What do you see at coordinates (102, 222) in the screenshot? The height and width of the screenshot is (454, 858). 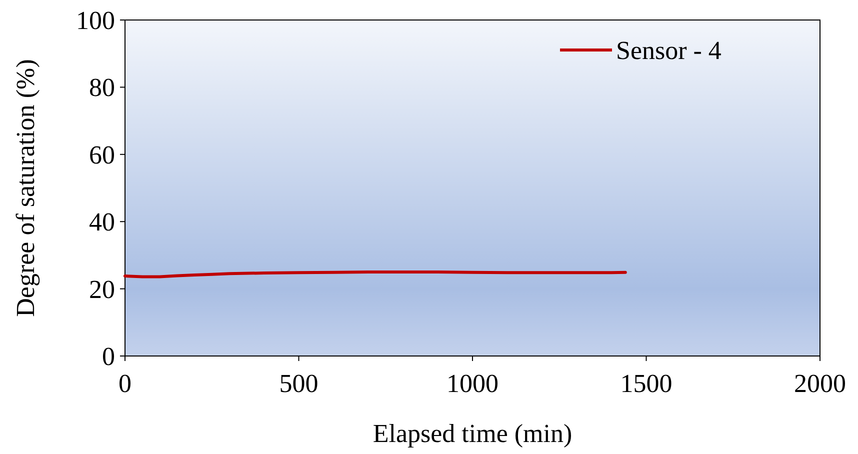 I see `y-tick-label: 40` at bounding box center [102, 222].